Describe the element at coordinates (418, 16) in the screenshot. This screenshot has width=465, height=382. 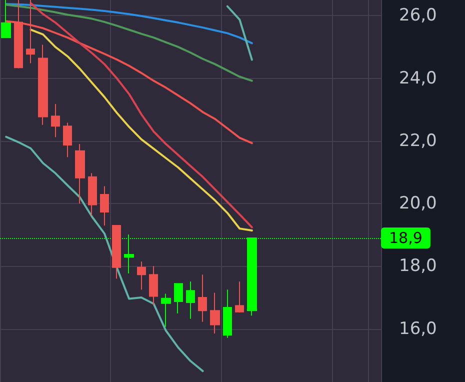
I see `y-tick-label: 26,0` at that location.